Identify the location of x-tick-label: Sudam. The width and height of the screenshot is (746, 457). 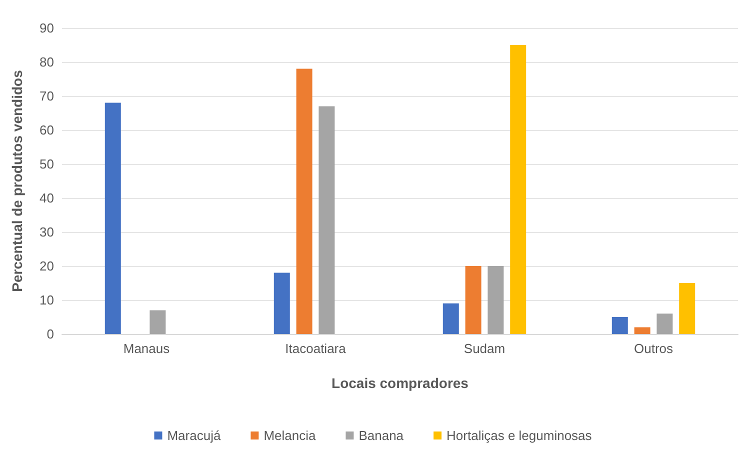
(485, 348).